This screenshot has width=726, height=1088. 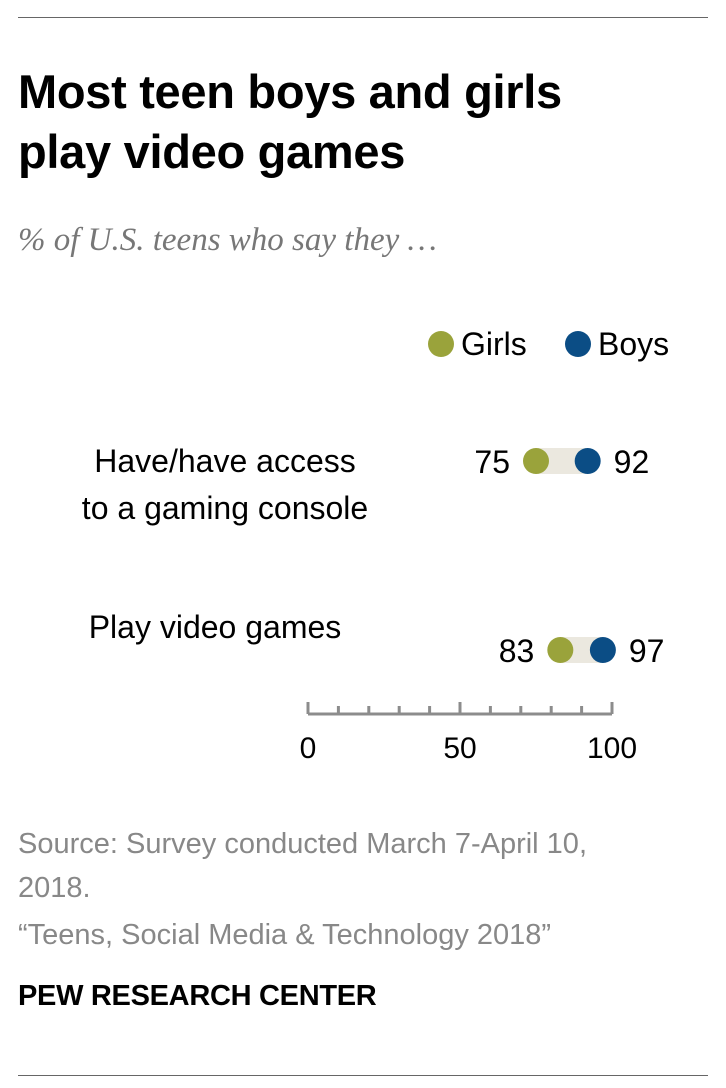 I want to click on girls-value-label: 75, so click(x=492, y=462).